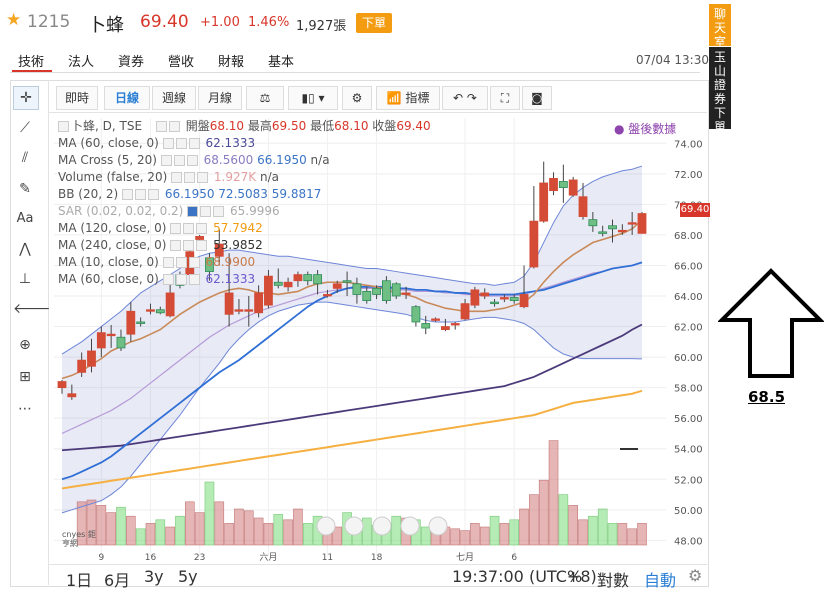 The height and width of the screenshot is (600, 830). What do you see at coordinates (156, 143) in the screenshot?
I see `legend-ma60: MA (60, close, 0) 62.1333` at bounding box center [156, 143].